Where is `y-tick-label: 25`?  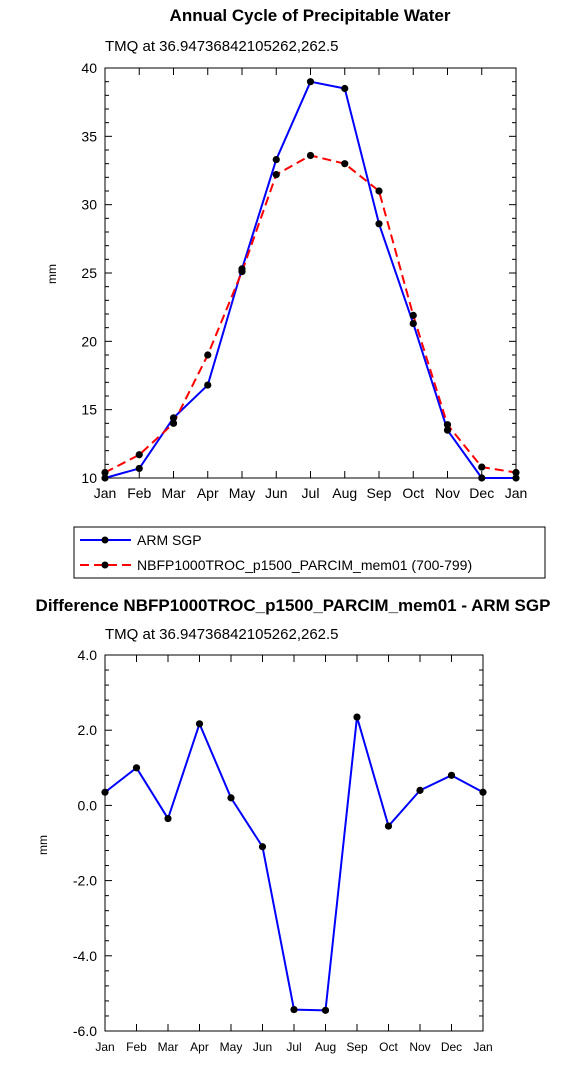
y-tick-label: 25 is located at coordinates (89, 273).